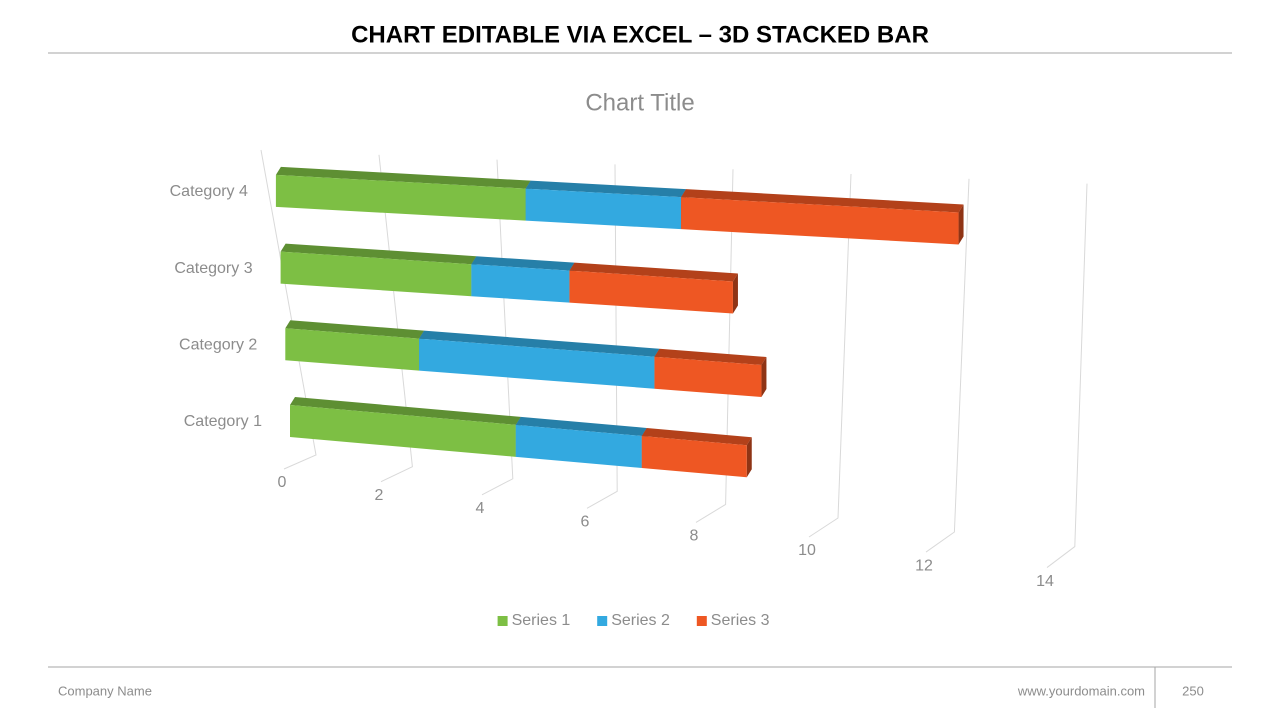  What do you see at coordinates (1081, 690) in the screenshot?
I see `website: www.yourdomain.com` at bounding box center [1081, 690].